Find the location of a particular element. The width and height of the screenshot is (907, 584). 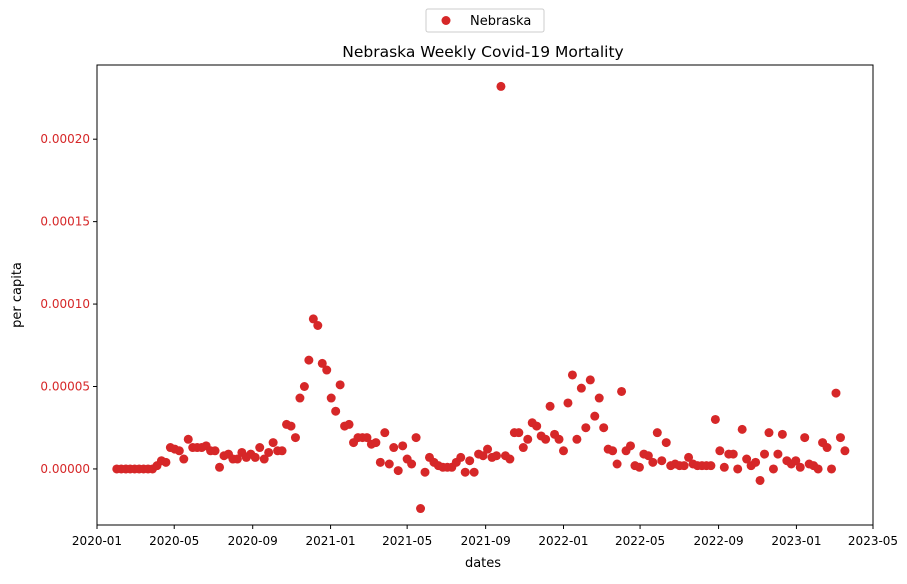

x-tick-label: 2020-09 is located at coordinates (253, 541).